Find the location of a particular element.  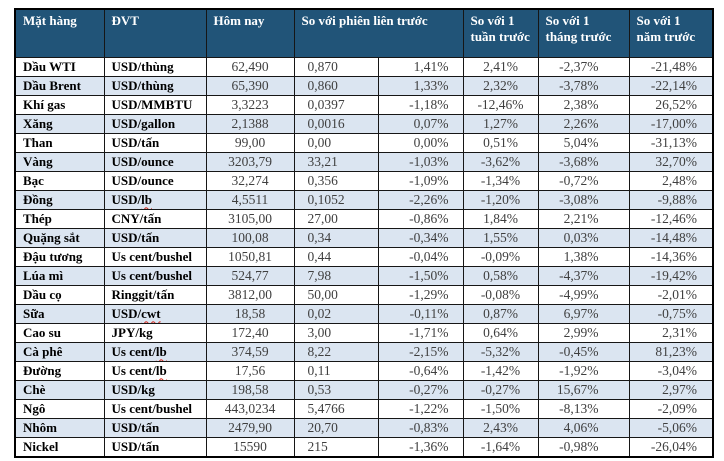

today-cell: 3812,00 is located at coordinates (250, 294).